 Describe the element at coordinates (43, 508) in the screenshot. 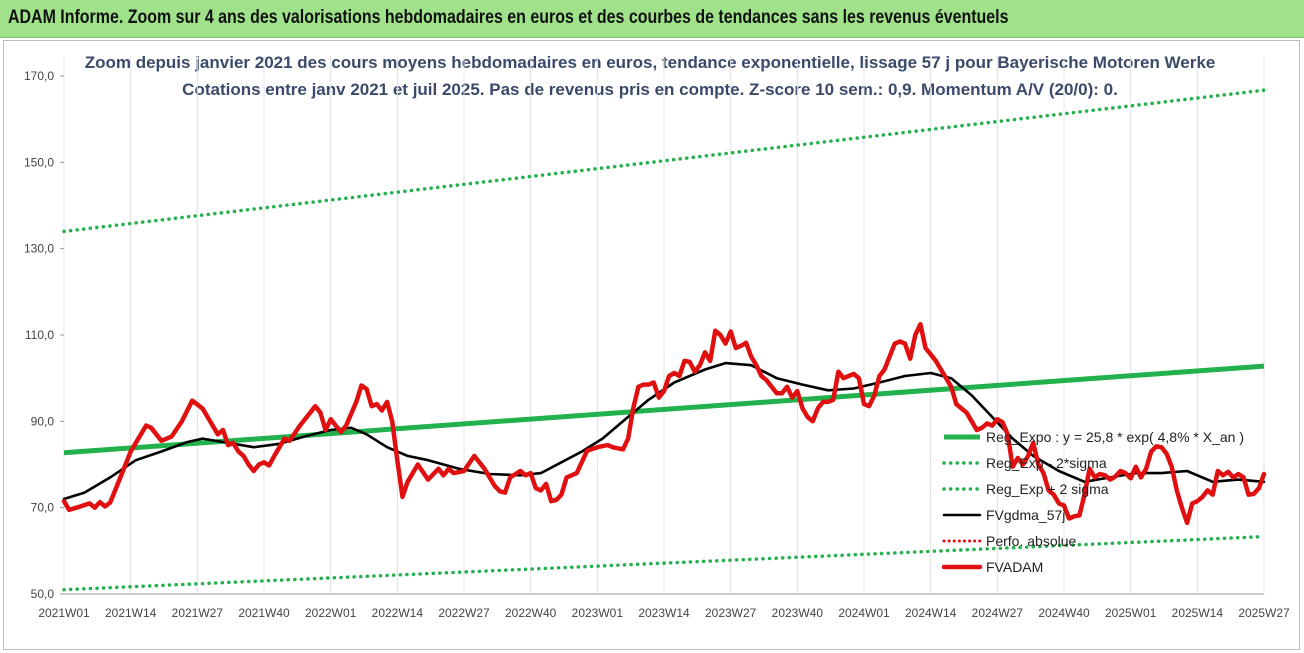

I see `y-tick-label: 70,0` at that location.